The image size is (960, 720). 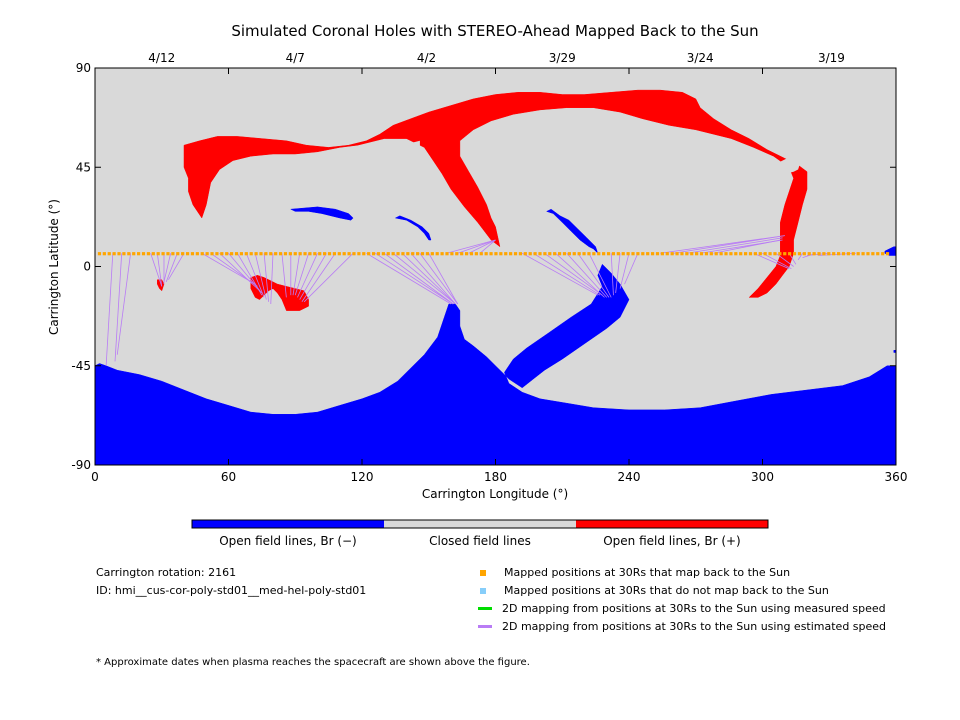 I want to click on x-tick-label: 300, so click(x=762, y=477).